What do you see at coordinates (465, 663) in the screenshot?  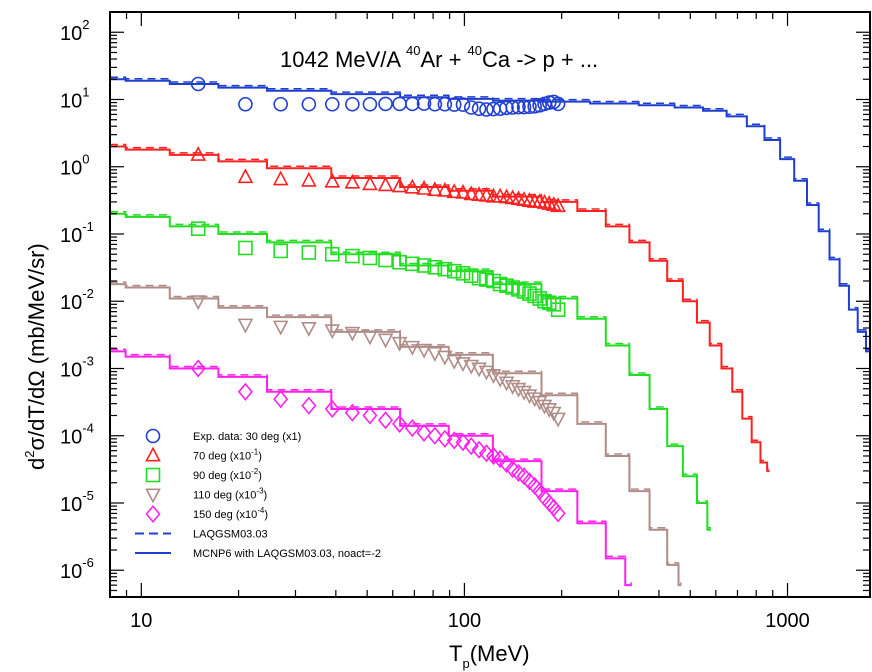 I see `x-axis-title-sub: p` at bounding box center [465, 663].